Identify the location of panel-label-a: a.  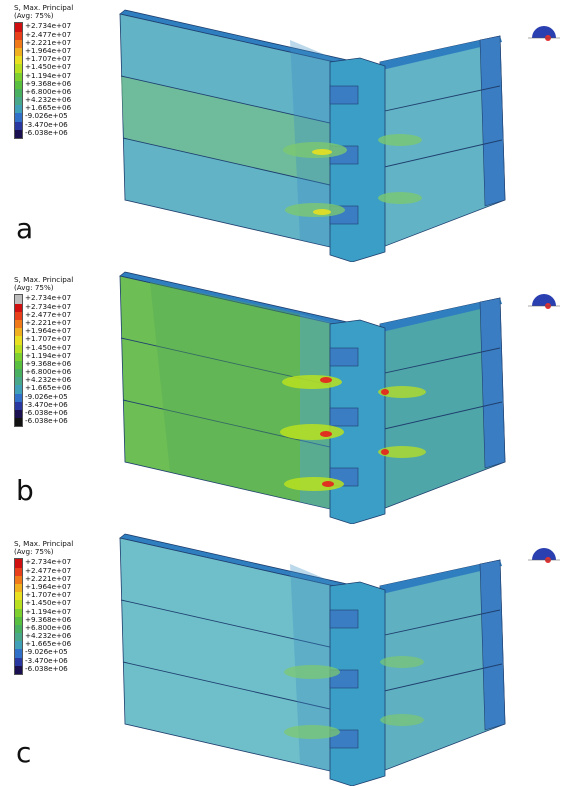
(25, 228).